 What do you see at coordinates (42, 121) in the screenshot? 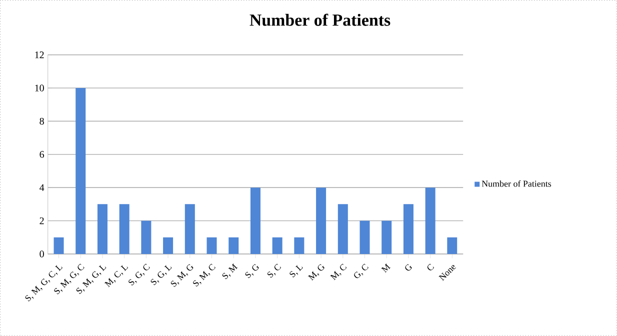
I see `y-tick-label: 8` at bounding box center [42, 121].